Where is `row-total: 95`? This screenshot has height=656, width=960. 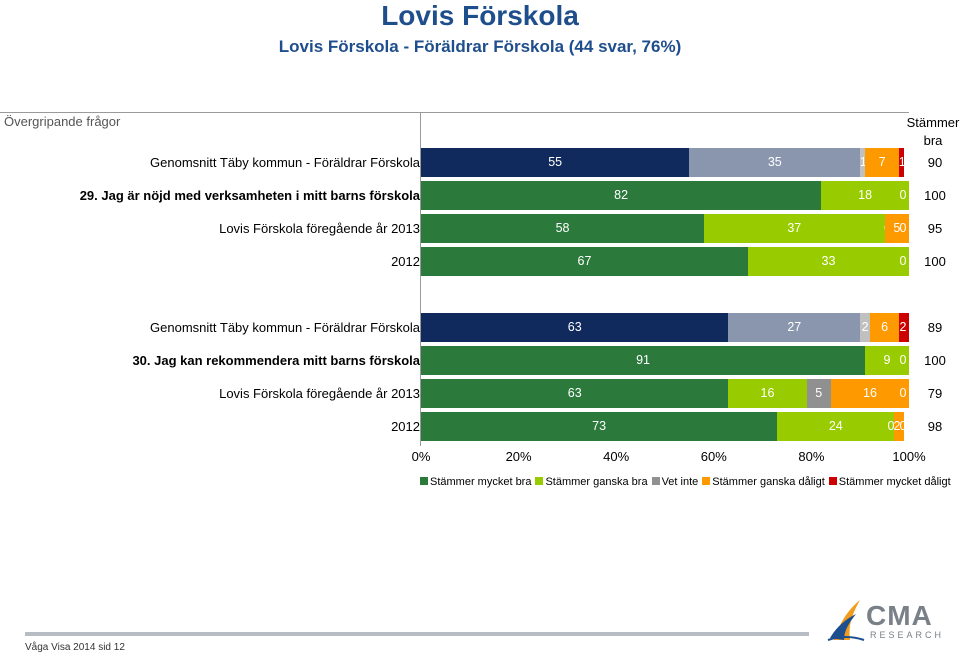 row-total: 95 is located at coordinates (935, 228).